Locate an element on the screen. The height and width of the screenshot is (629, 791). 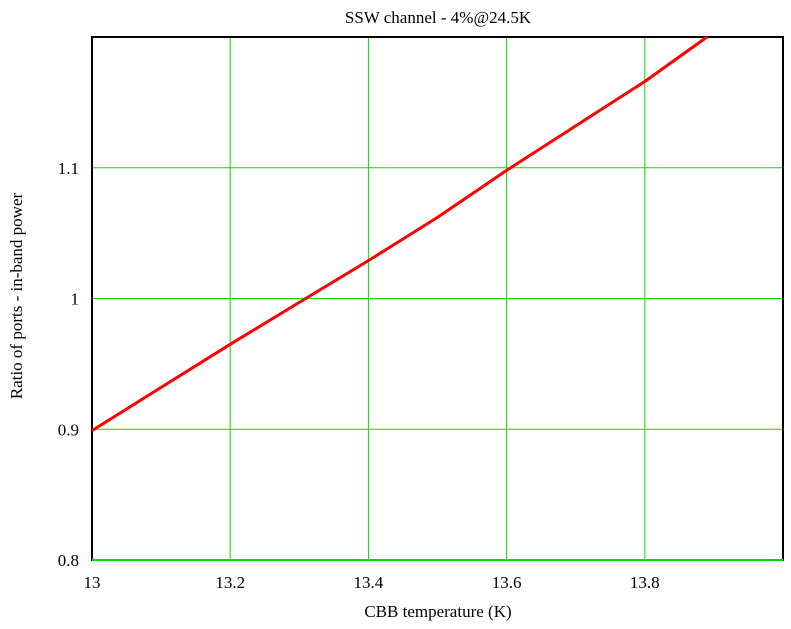
x-tick-labels: 13 13.2 13.4 13.6 13.8 is located at coordinates (372, 582).